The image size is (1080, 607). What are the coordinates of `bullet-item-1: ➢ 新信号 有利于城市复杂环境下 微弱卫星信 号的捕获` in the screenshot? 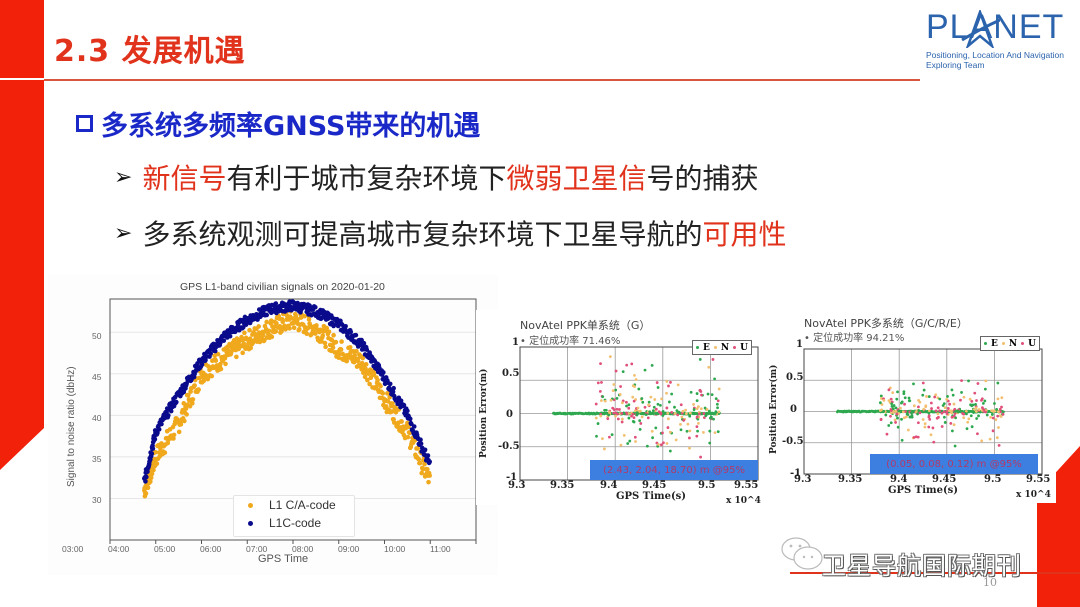 It's located at (436, 177).